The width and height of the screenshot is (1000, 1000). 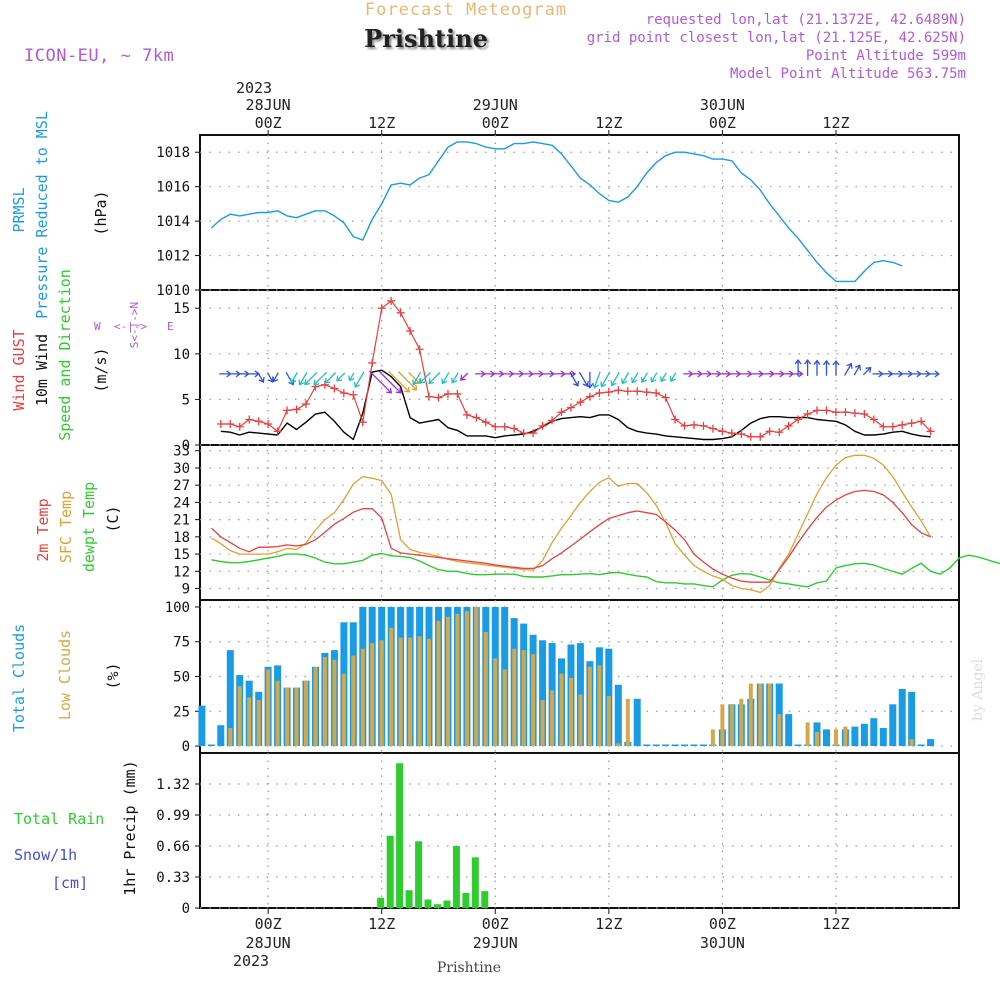 What do you see at coordinates (806, 20) in the screenshot?
I see `requested-coords: requested lon,lat (21.1372E, 42.6489N)` at bounding box center [806, 20].